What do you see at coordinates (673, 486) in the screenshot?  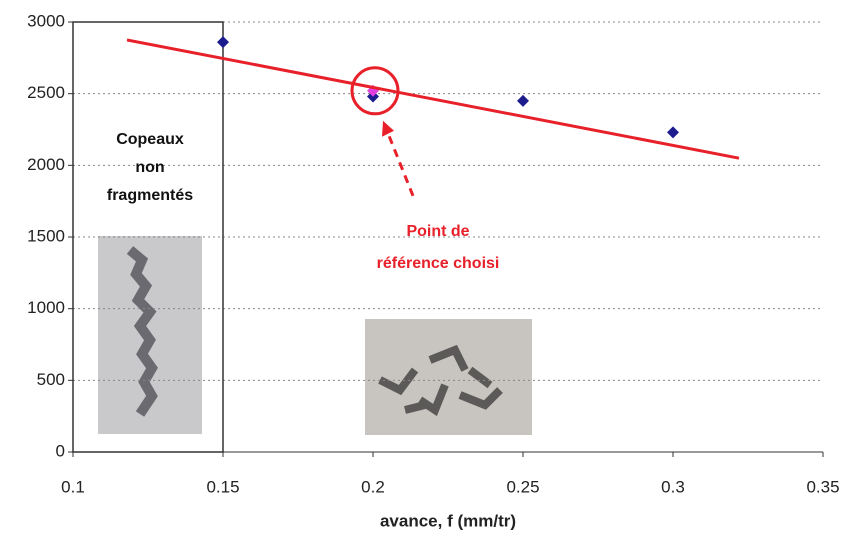 I see `x-tick-label: 0.3` at bounding box center [673, 486].